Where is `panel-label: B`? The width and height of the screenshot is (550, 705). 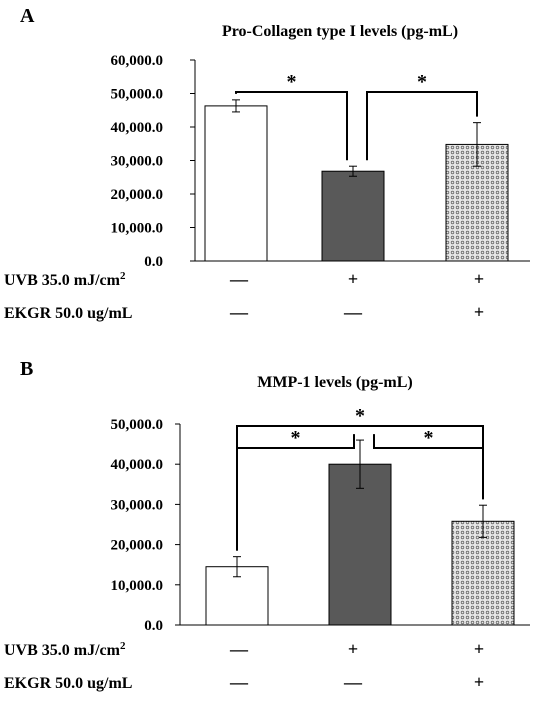 panel-label: B is located at coordinates (26, 369).